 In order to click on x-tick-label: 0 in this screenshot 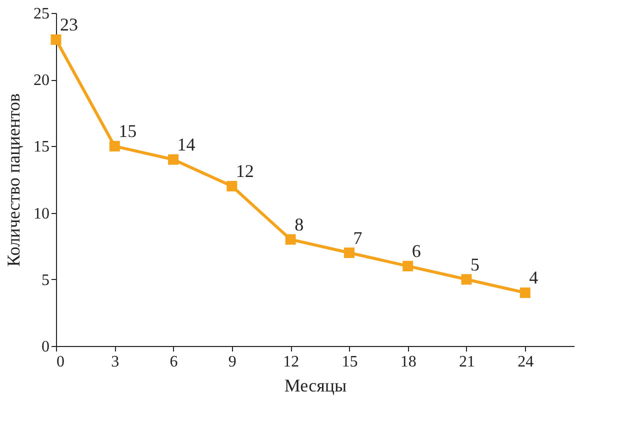, I will do `click(60, 362)`.